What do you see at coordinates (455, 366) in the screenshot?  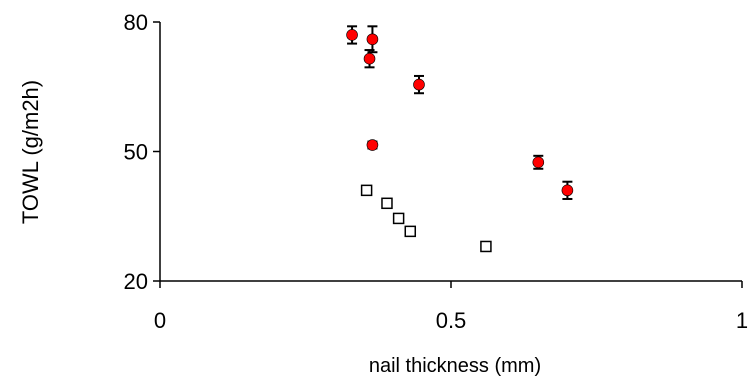 I see `x-axis-title: nail thickness (mm)` at bounding box center [455, 366].